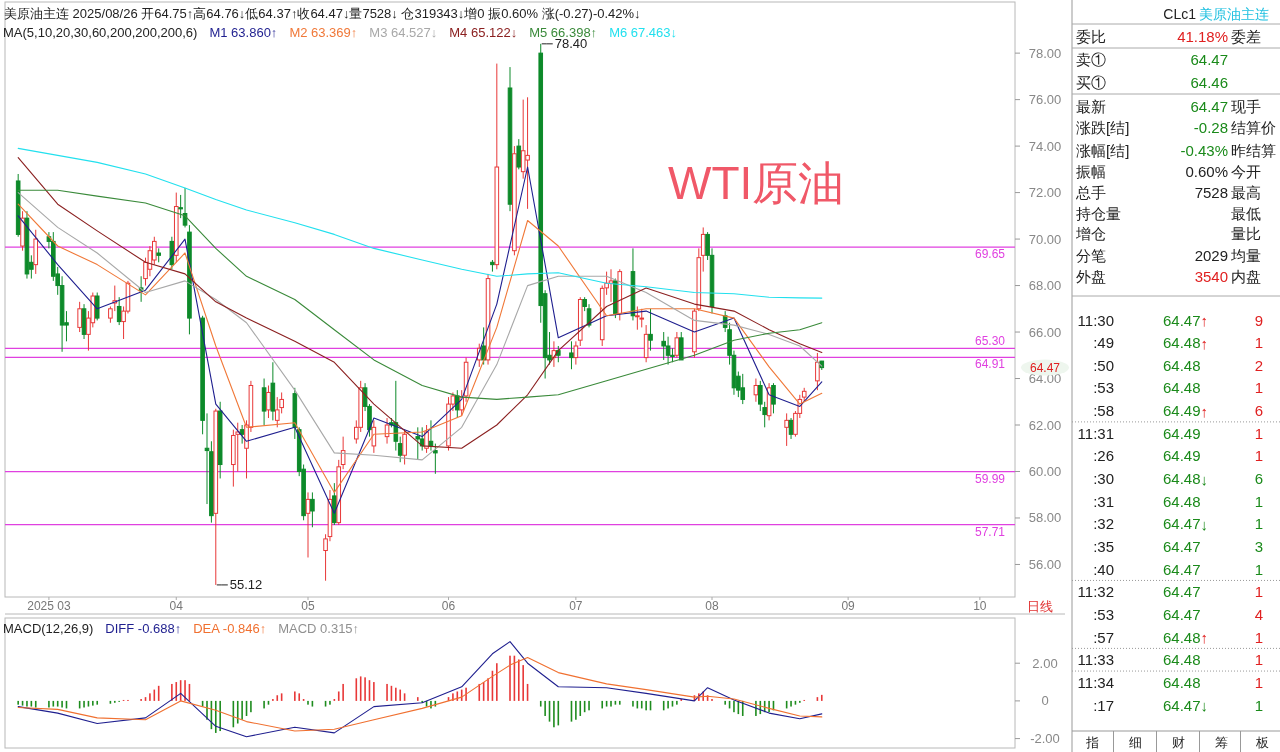  Describe the element at coordinates (990, 364) in the screenshot. I see `ref-line-label: 64.91` at that location.